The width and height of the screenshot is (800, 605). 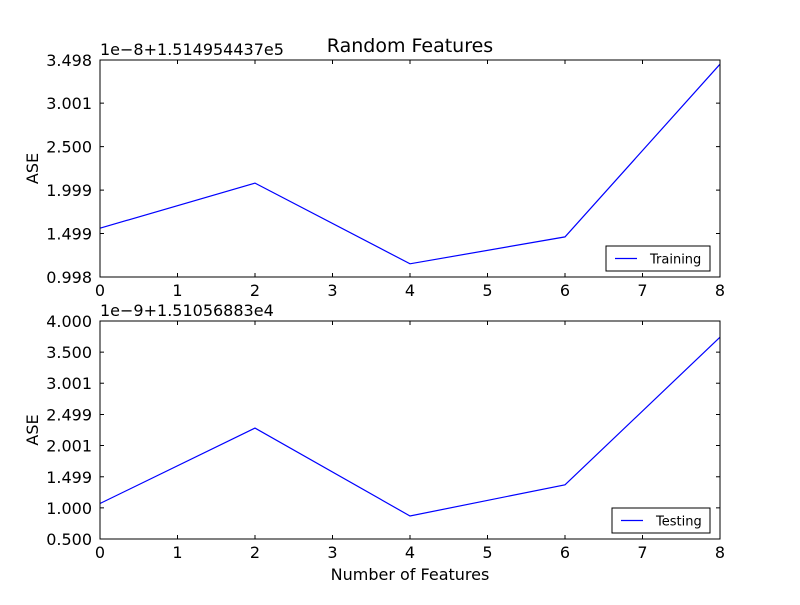 What do you see at coordinates (487, 552) in the screenshot?
I see `testing-x-tick-label: 5` at bounding box center [487, 552].